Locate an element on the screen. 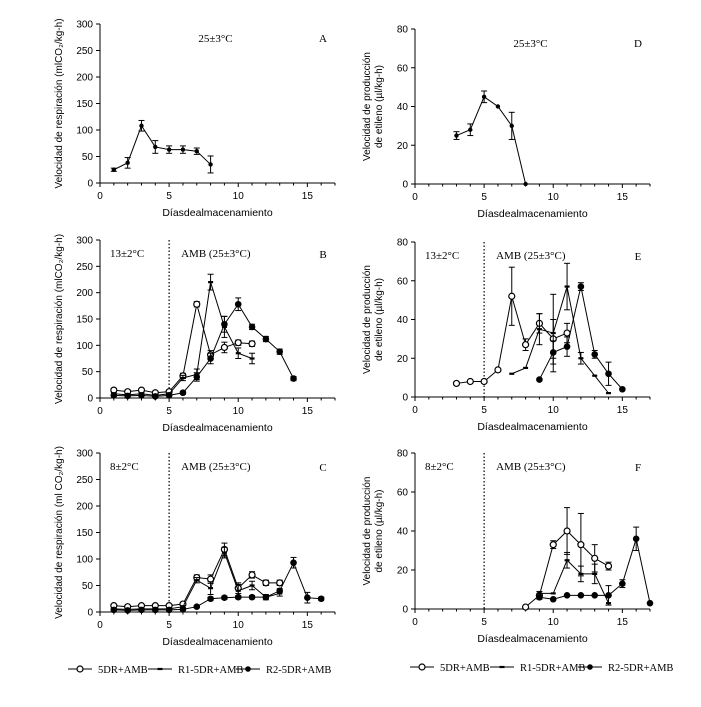 This screenshot has height=707, width=701. y-axis-label: Velocidad de respiración (ml CO₂/kg-h) is located at coordinates (59, 532).